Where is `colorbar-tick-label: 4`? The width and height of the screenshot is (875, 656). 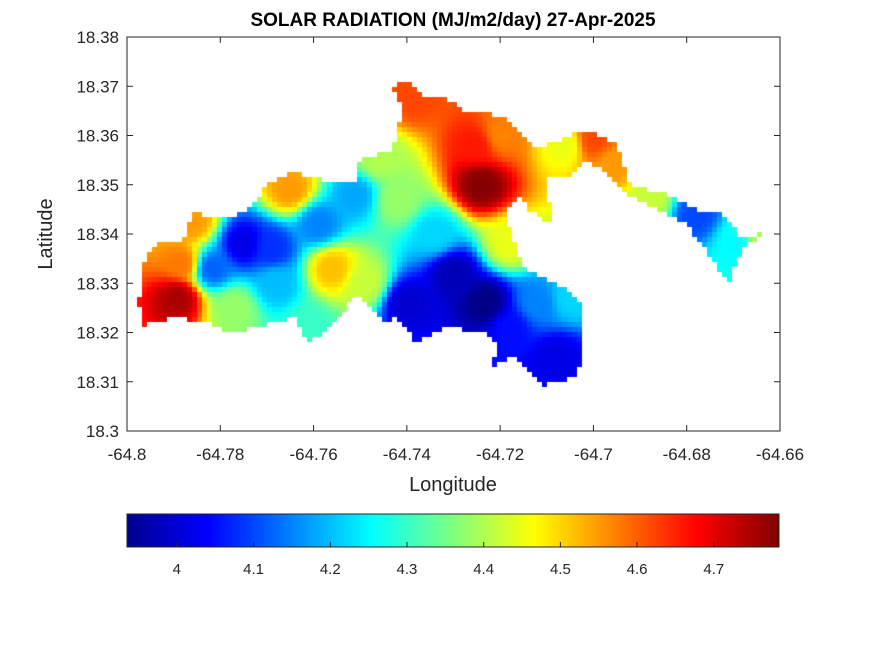 colorbar-tick-label: 4 is located at coordinates (177, 569).